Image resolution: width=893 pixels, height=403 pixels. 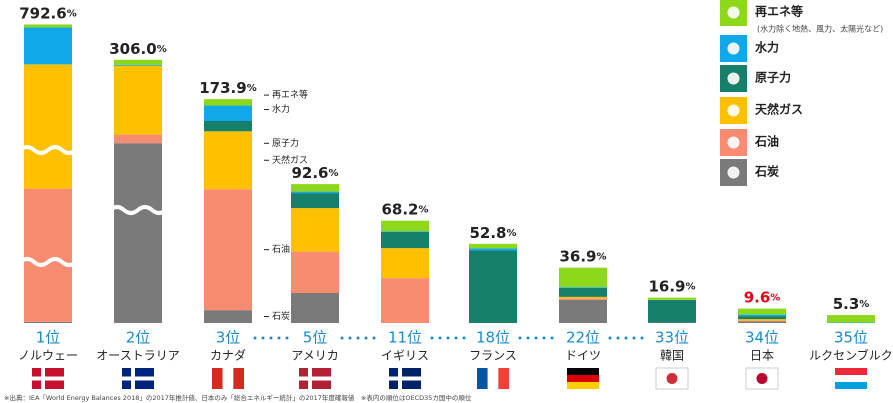 What do you see at coordinates (577, 256) in the screenshot?
I see `total-value: 36.9` at bounding box center [577, 256].